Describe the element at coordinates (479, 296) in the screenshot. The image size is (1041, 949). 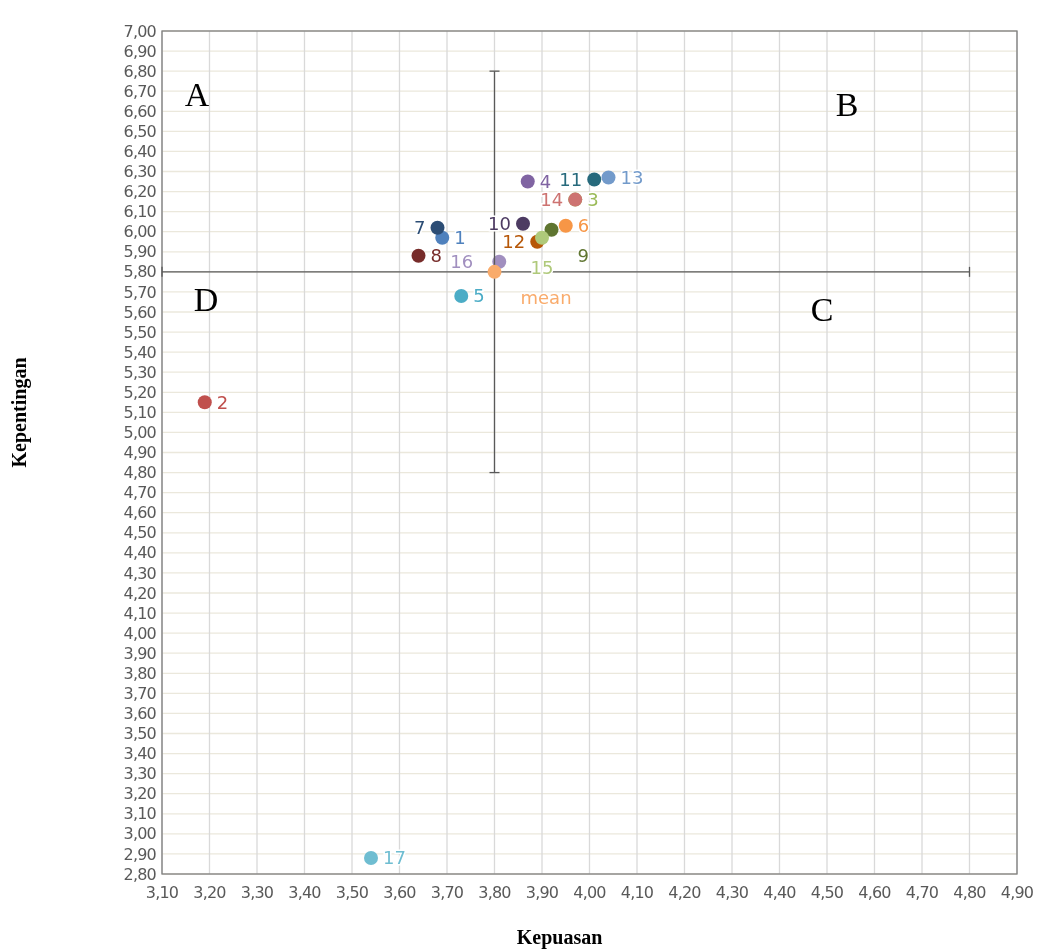
I see `series-label: 5` at that location.